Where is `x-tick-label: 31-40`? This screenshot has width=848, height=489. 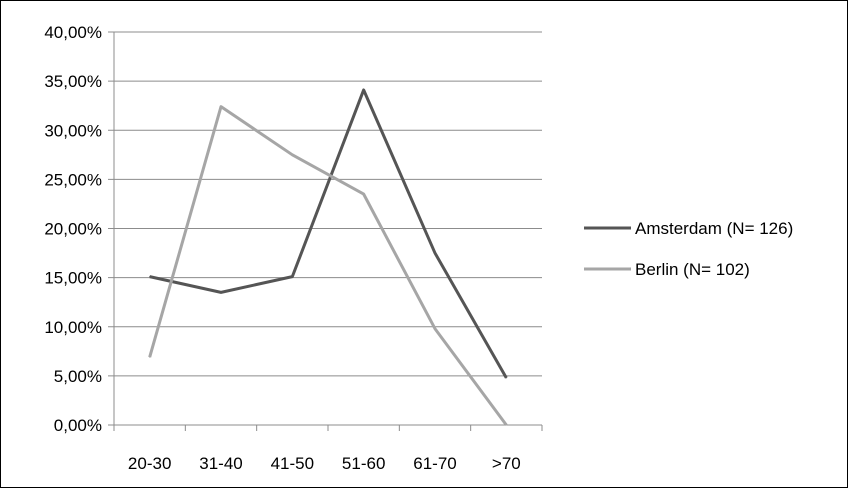 x-tick-label: 31-40 is located at coordinates (220, 463).